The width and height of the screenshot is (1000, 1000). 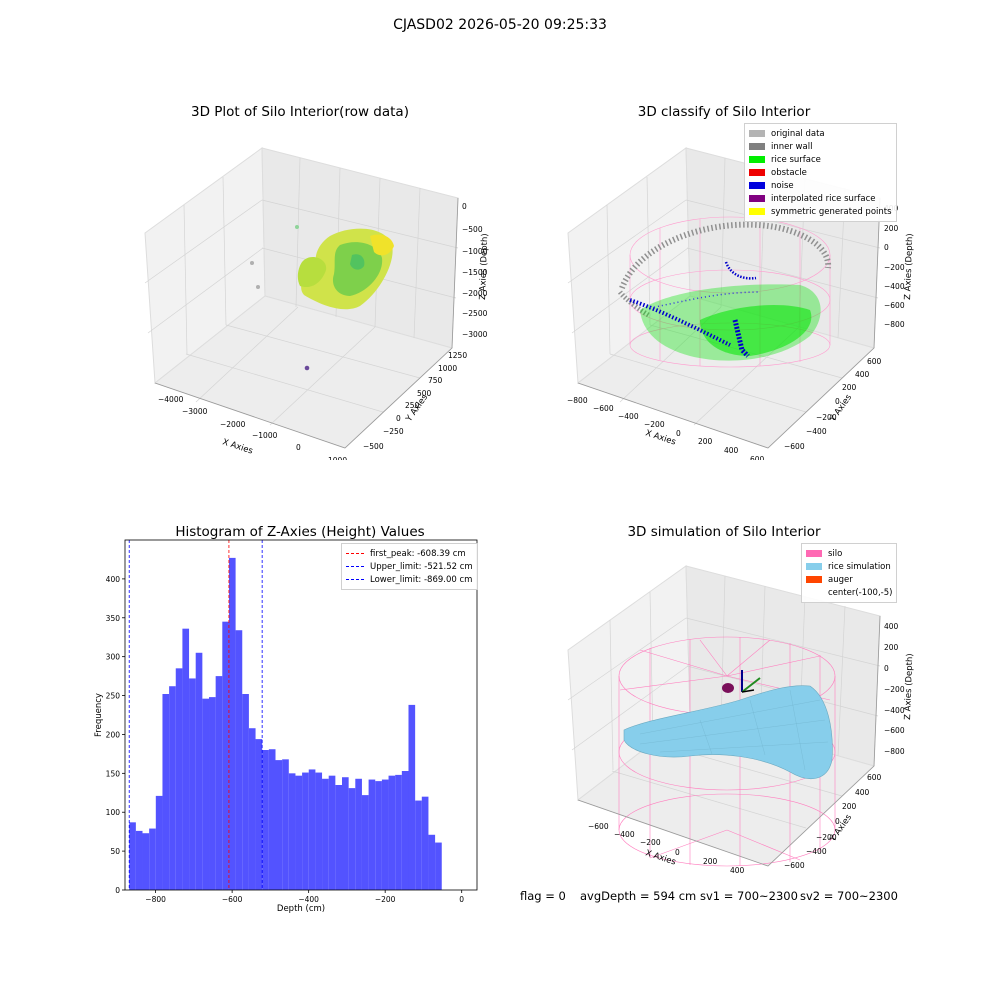 I want to click on x-tick-label: 0, so click(x=461, y=899).